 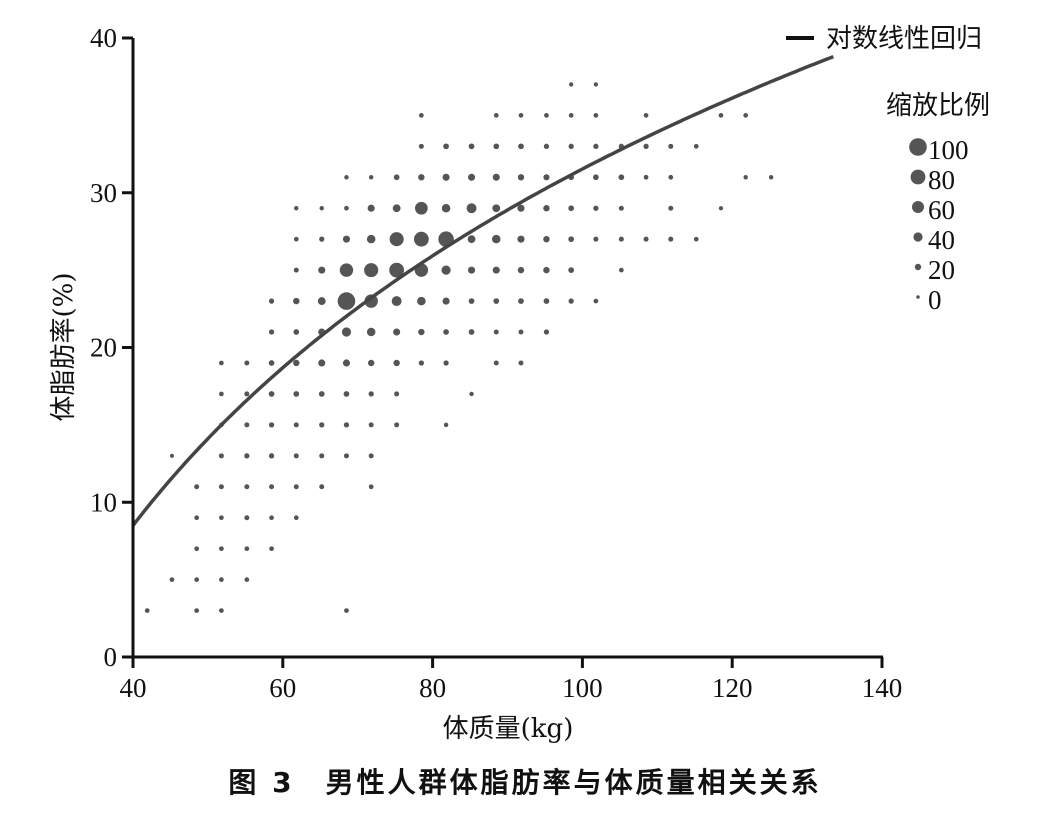 I want to click on y-axis-label: 体脂肪率(%), so click(x=64, y=347).